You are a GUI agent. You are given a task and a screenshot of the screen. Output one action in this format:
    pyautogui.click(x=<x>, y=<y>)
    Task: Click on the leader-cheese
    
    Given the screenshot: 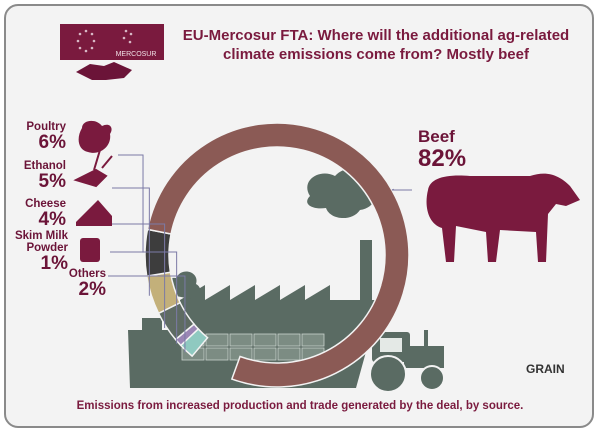 What is the action you would take?
    pyautogui.click(x=139, y=275)
    